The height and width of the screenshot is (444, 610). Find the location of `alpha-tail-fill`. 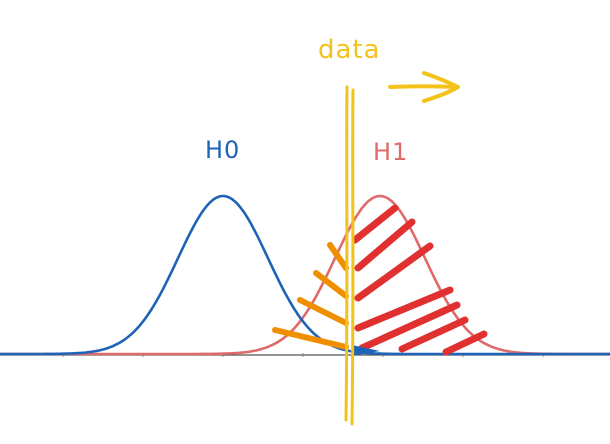

alpha-tail-fill is located at coordinates (366, 350).